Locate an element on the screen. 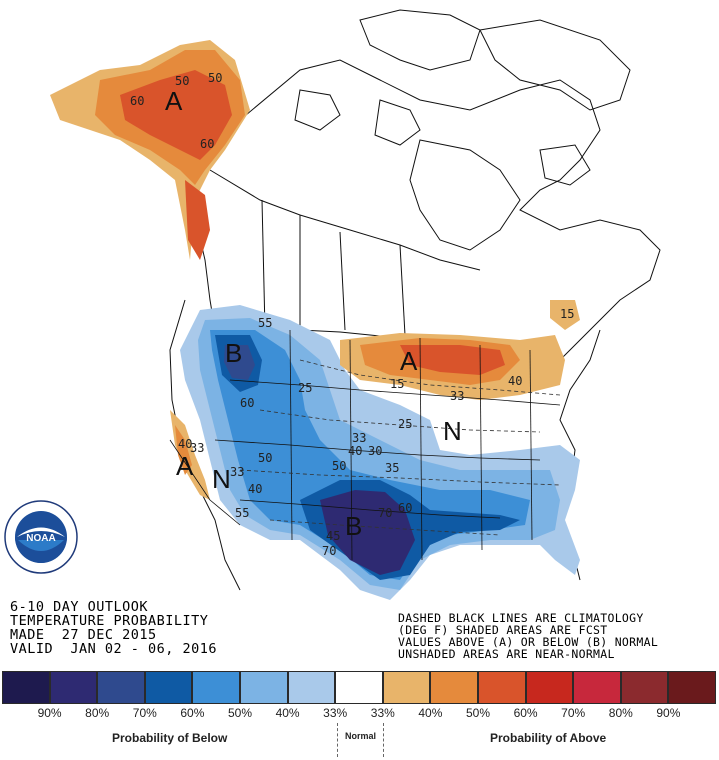 This screenshot has height=760, width=719. note-line: DASHED BLACK LINES ARE CLIMATOLOGY is located at coordinates (521, 618).